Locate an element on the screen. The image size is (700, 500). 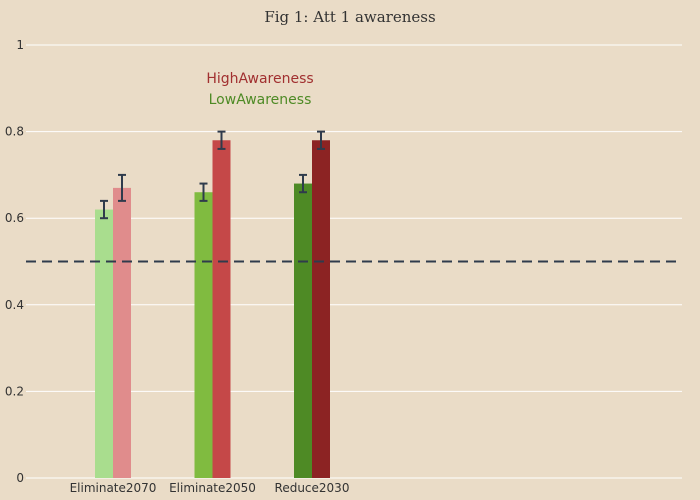
legend-item-highawareness: HighAwareness is located at coordinates (259, 79).